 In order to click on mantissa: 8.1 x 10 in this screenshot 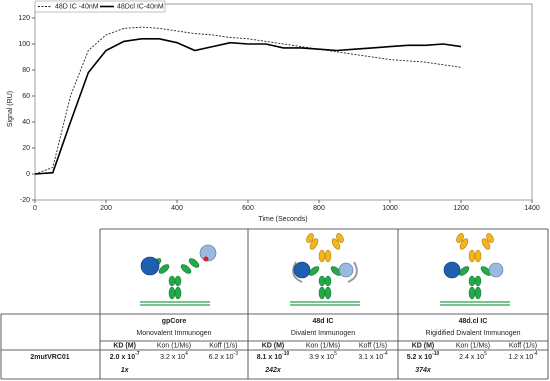, I will do `click(269, 357)`.